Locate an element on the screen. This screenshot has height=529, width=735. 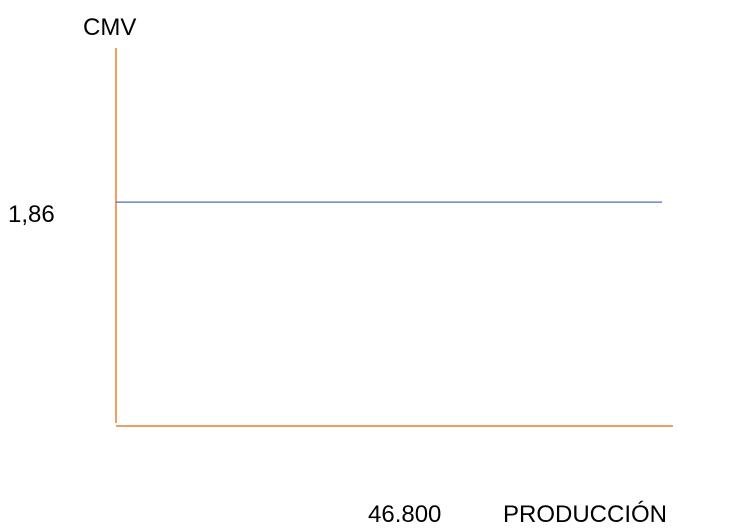
y-tick-label: 1,86 is located at coordinates (31, 214).